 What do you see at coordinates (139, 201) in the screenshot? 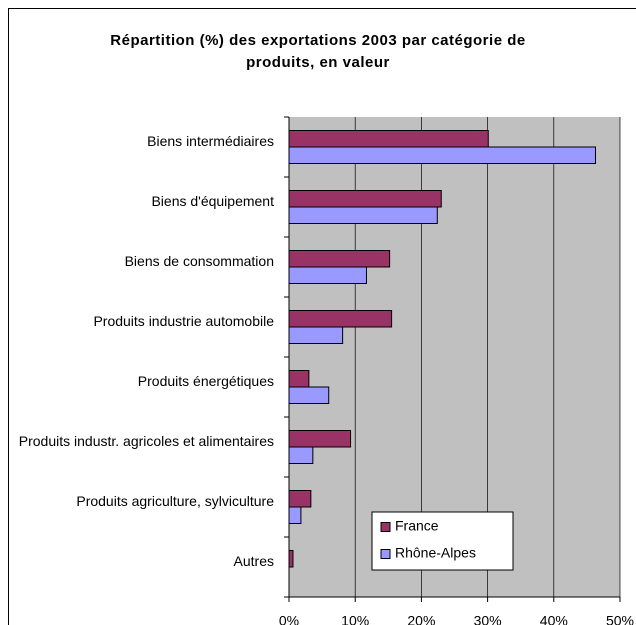
I see `y-tick-label: Biens d'équipement` at bounding box center [139, 201].